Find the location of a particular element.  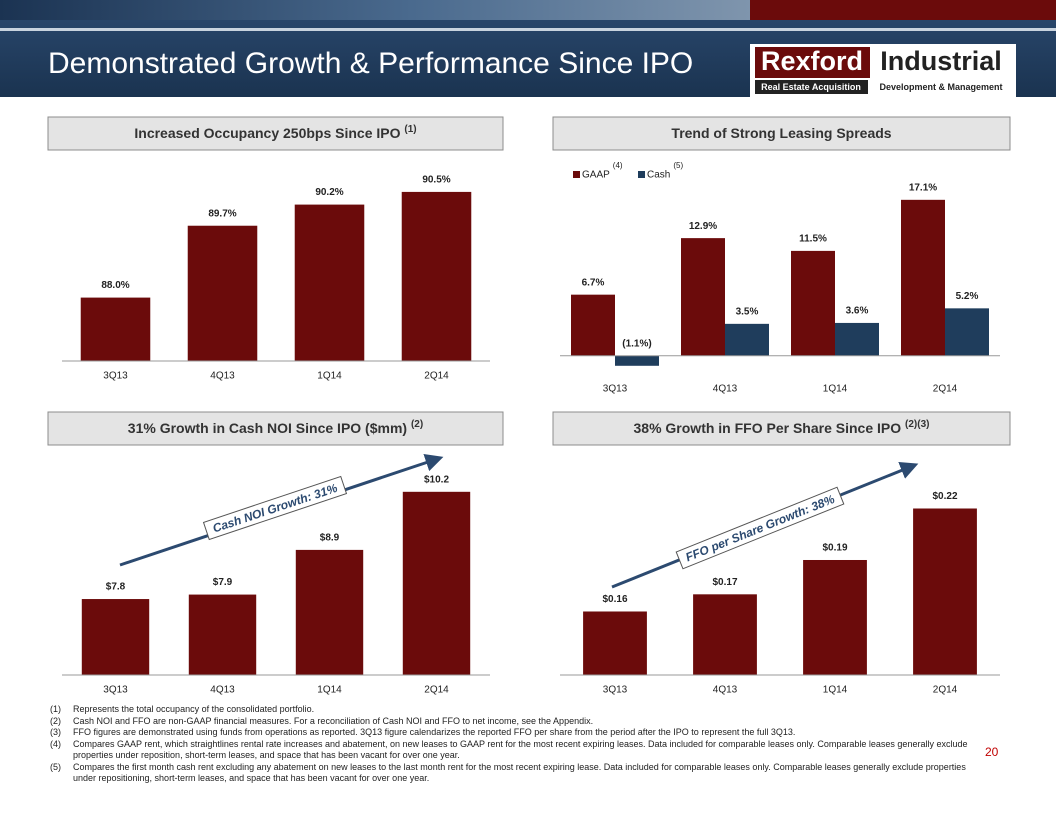

footnote-number: (5) is located at coordinates (55, 766).